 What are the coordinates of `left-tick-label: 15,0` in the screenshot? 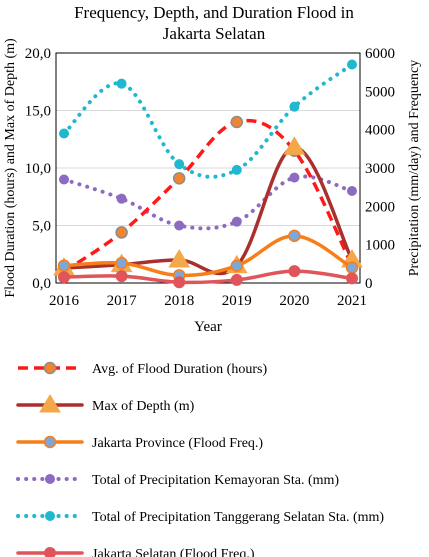 It's located at (38, 112).